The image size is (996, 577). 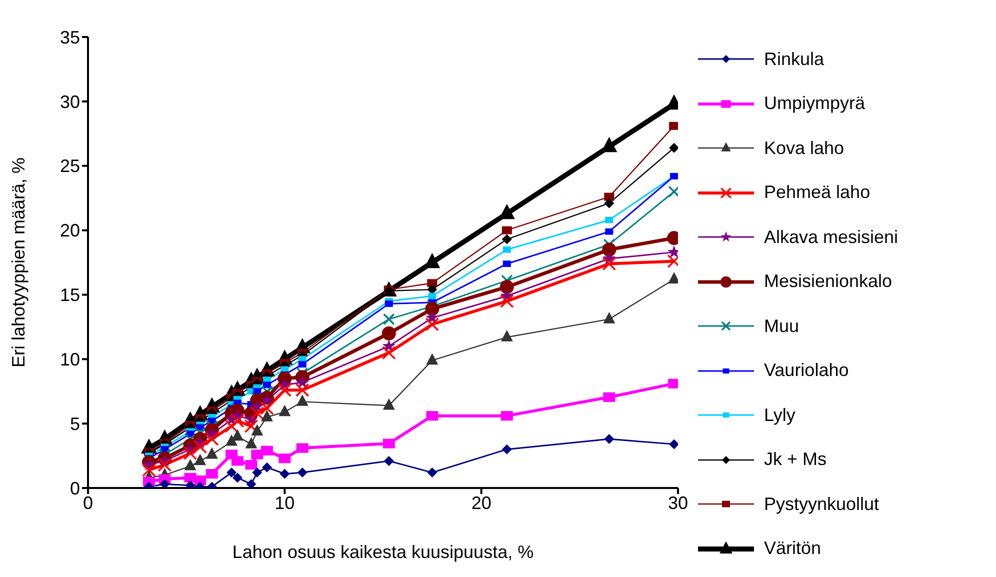 I want to click on legend-label: Muu, so click(x=782, y=326).